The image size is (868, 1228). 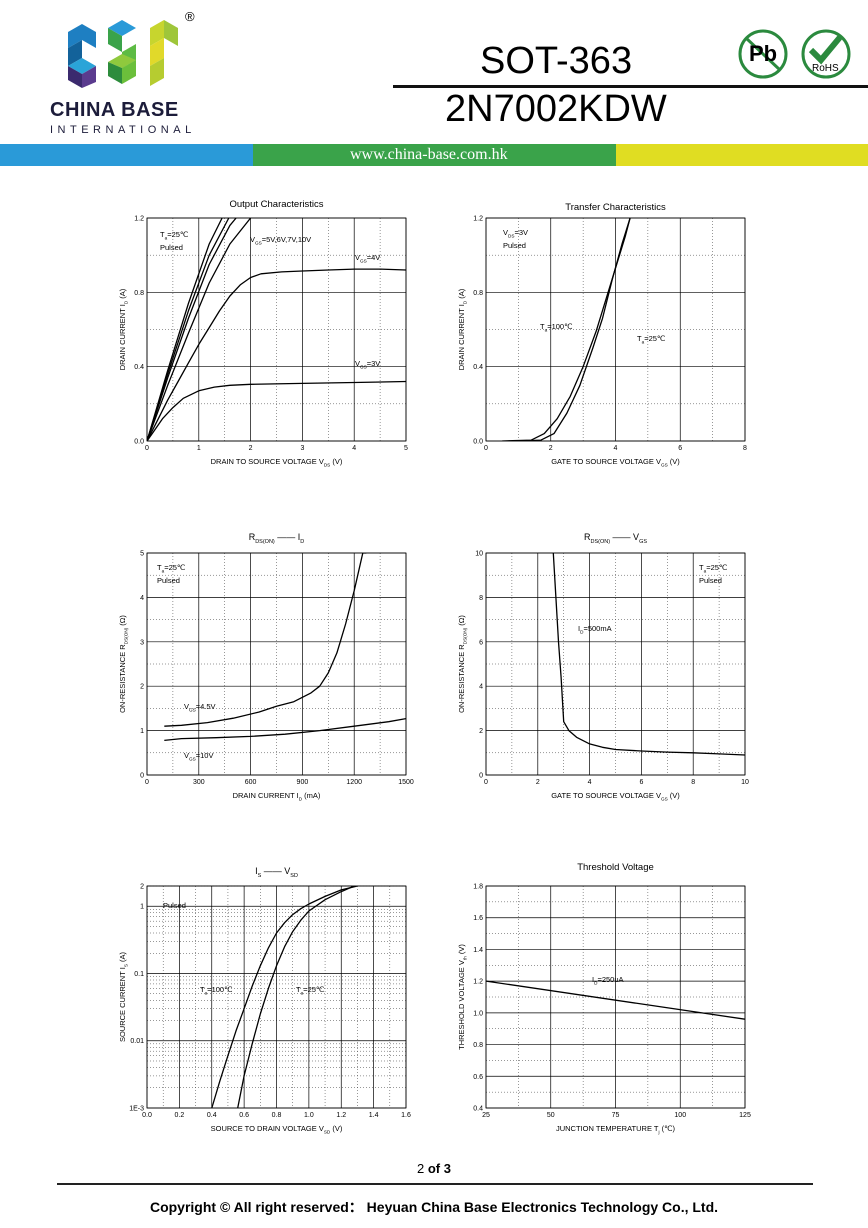 What do you see at coordinates (354, 448) in the screenshot?
I see `x-tick-label: 4` at bounding box center [354, 448].